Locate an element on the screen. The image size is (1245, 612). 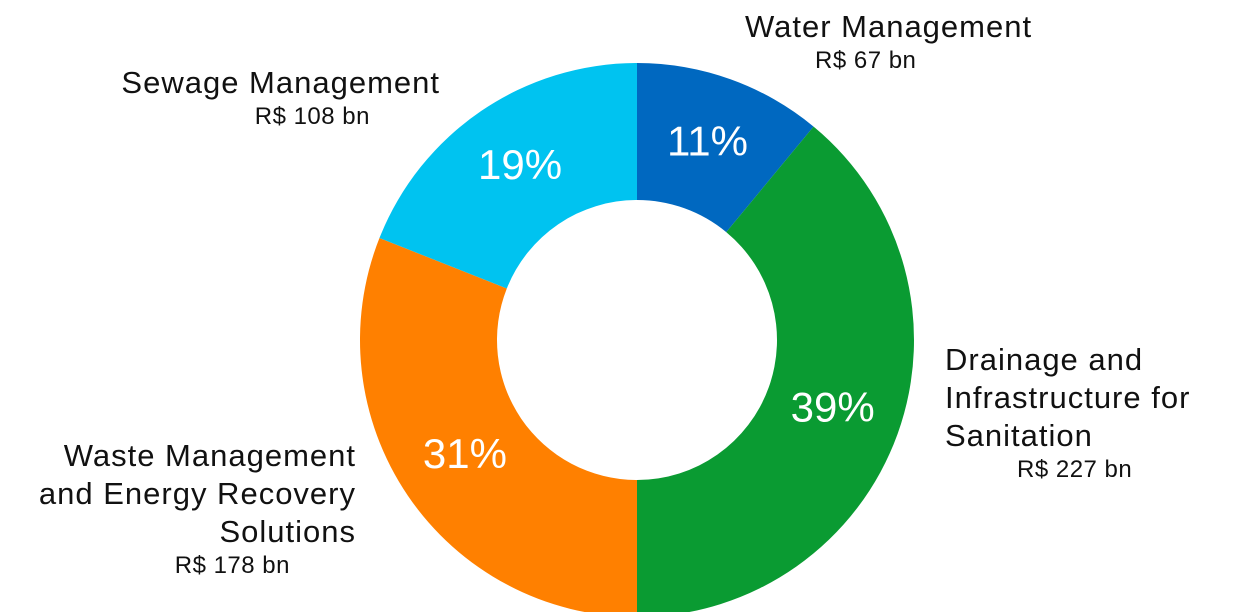
category-name: Water Management is located at coordinates (889, 26).